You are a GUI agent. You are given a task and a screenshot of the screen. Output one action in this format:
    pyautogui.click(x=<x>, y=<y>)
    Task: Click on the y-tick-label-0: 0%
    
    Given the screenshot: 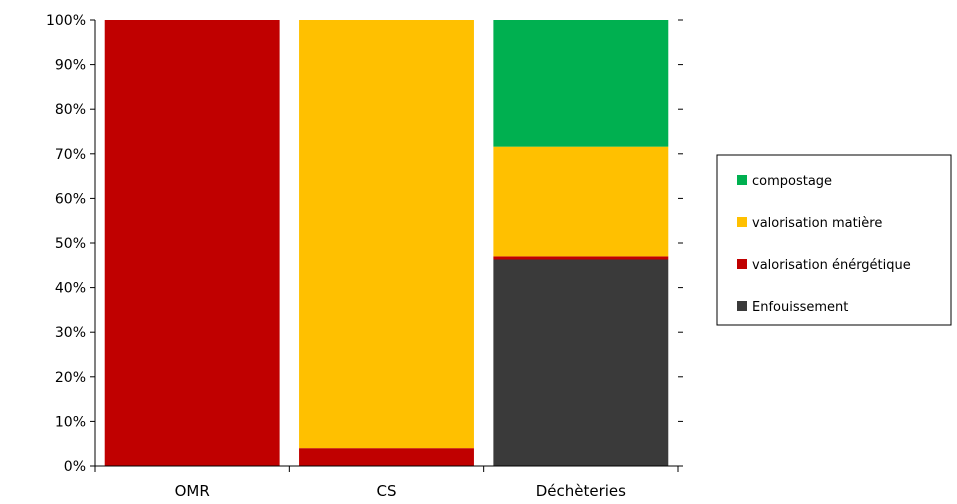 What is the action you would take?
    pyautogui.click(x=75, y=467)
    